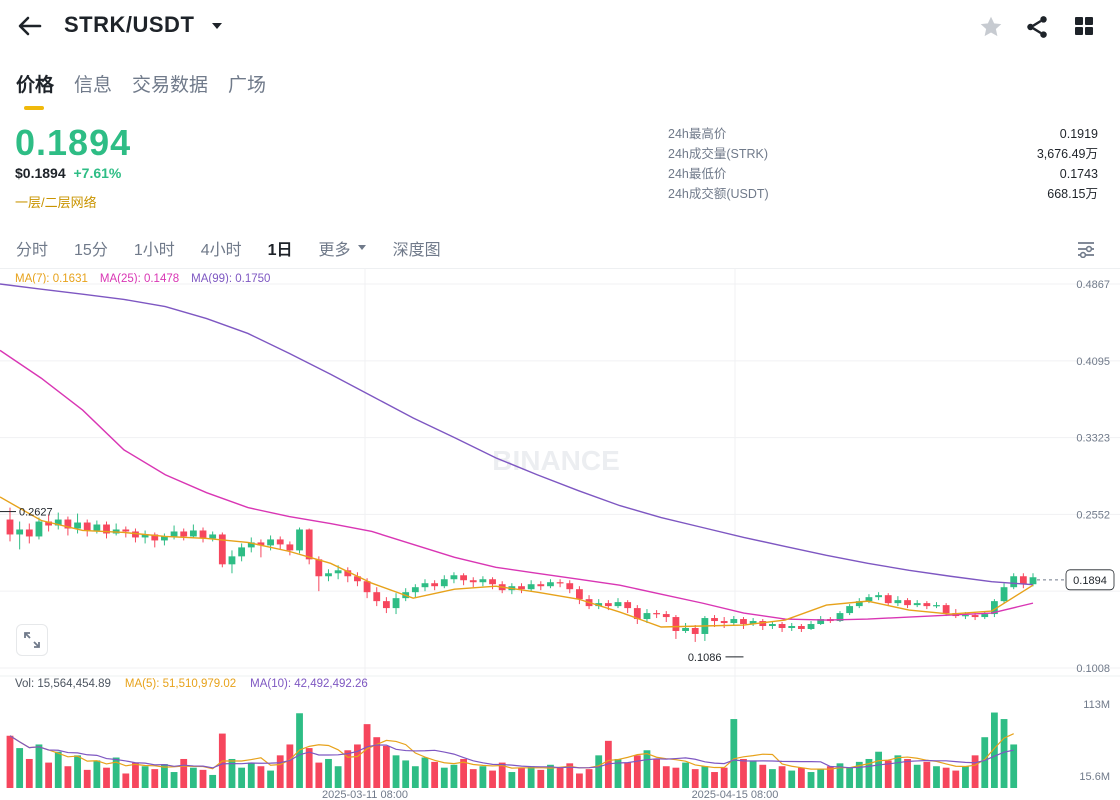 Image resolution: width=1120 pixels, height=800 pixels. I want to click on tab-square: 广场, so click(247, 85).